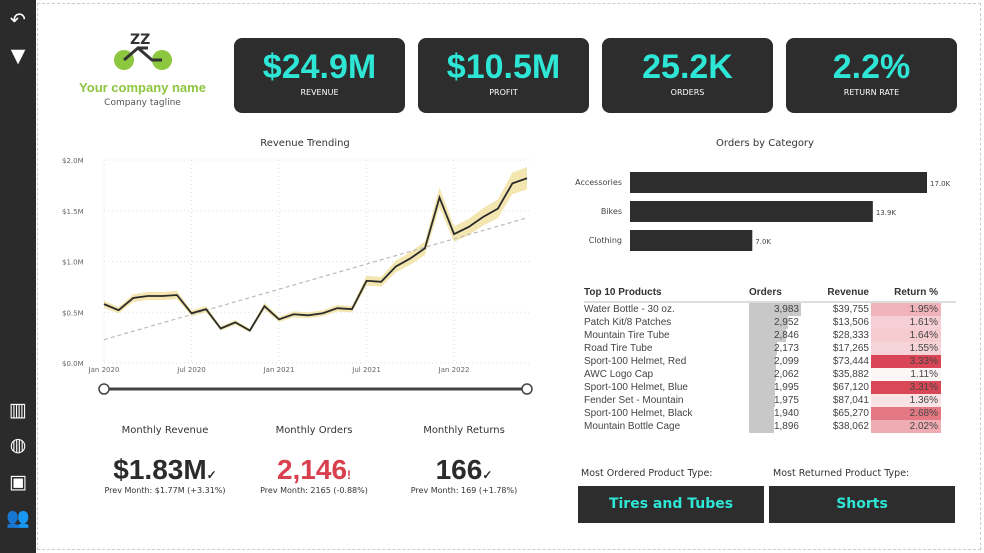  Describe the element at coordinates (18, 518) in the screenshot. I see `users-icon: 👥` at that location.